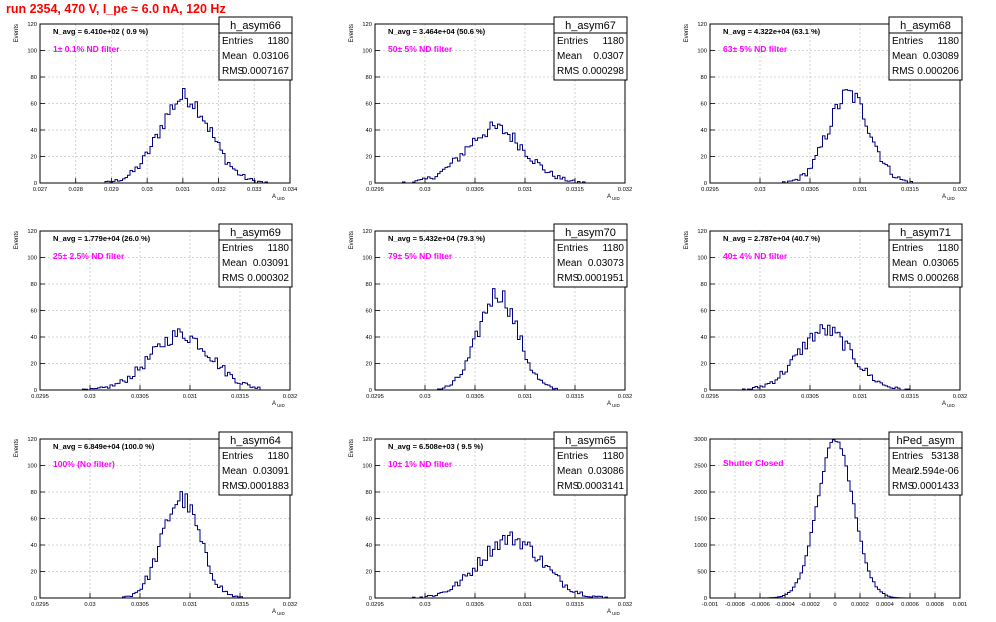 The image size is (996, 622). I want to click on stats-value: 0.0001951, so click(601, 278).